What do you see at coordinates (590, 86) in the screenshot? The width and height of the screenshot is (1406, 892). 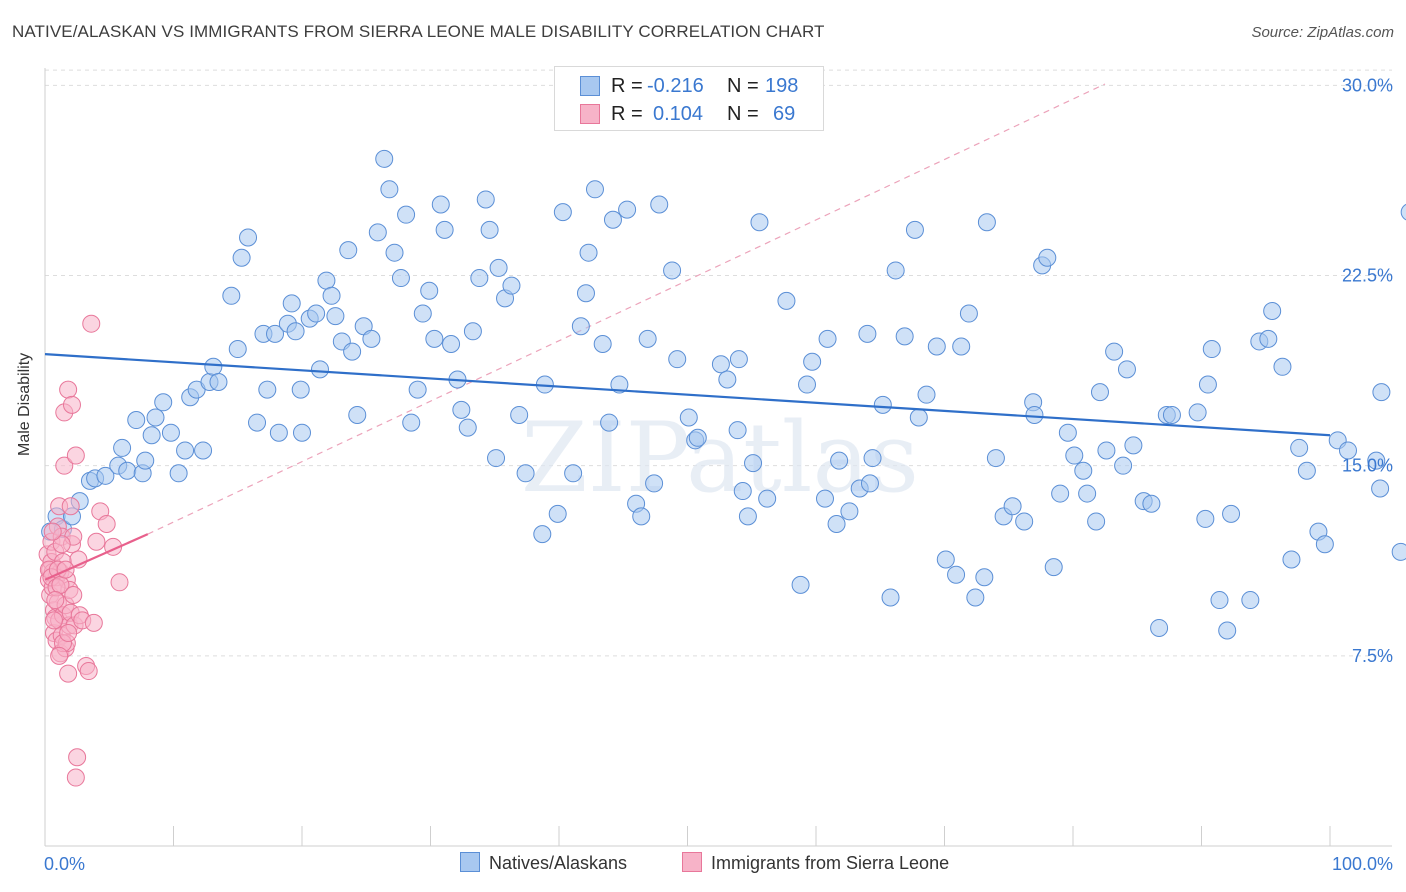 I see `stats-swatch-blue` at bounding box center [590, 86].